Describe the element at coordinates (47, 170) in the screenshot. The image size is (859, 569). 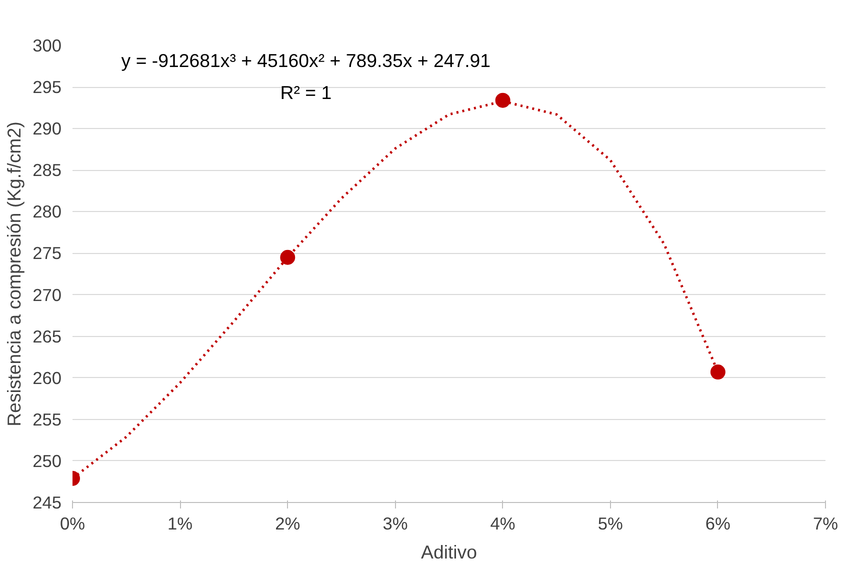
I see `y-tick-label: 285` at that location.